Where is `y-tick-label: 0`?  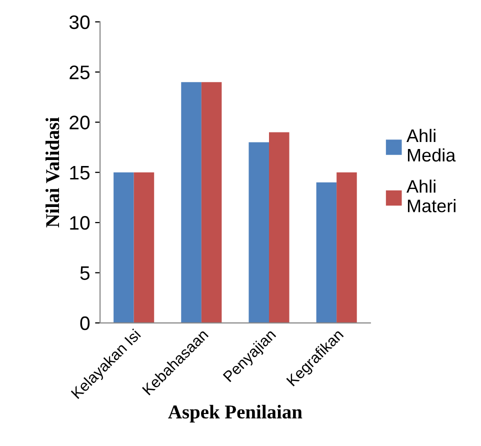 y-tick-label: 0 is located at coordinates (85, 323).